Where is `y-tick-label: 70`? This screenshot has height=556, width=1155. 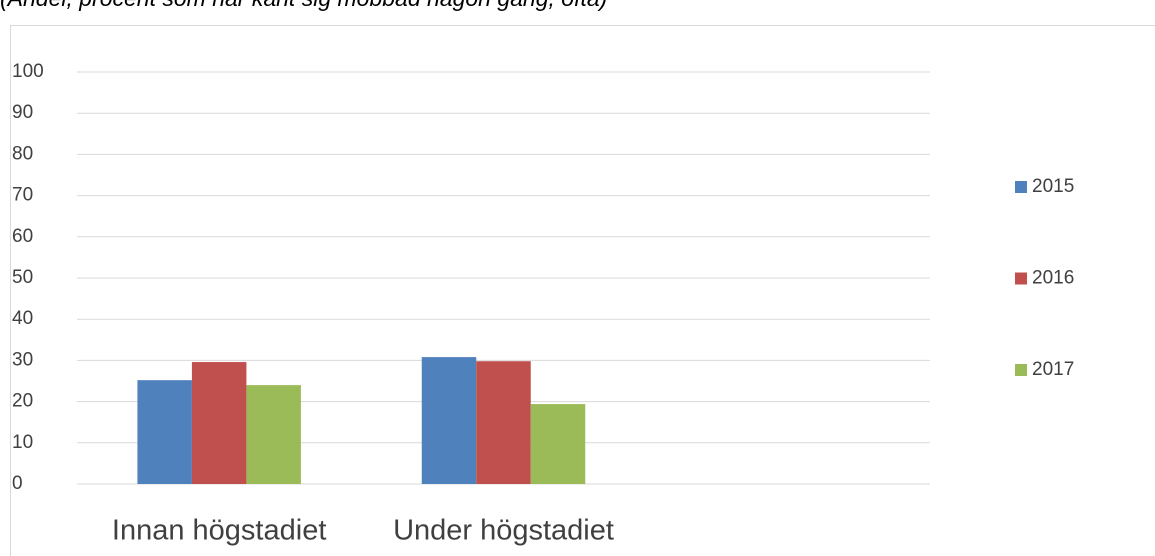
y-tick-label: 70 is located at coordinates (22, 195).